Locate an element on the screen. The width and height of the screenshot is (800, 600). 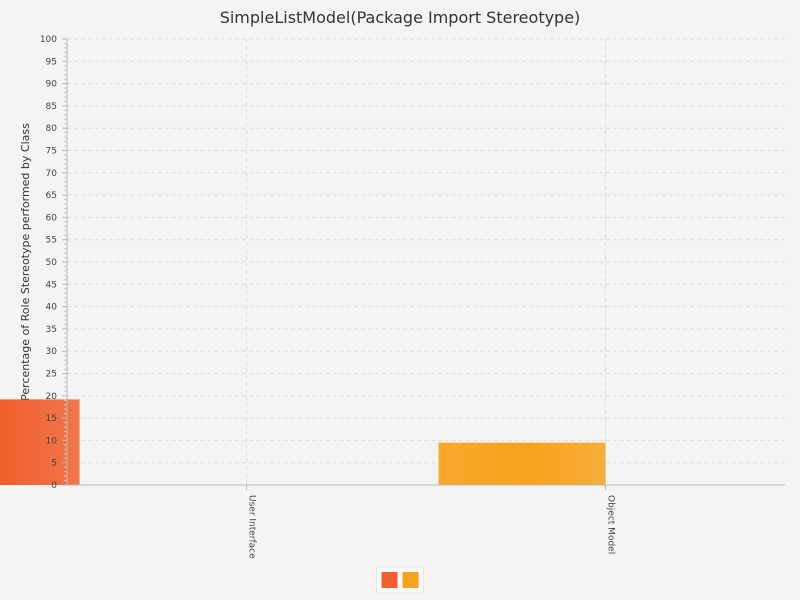
x-tick-label: Object Model is located at coordinates (611, 524).